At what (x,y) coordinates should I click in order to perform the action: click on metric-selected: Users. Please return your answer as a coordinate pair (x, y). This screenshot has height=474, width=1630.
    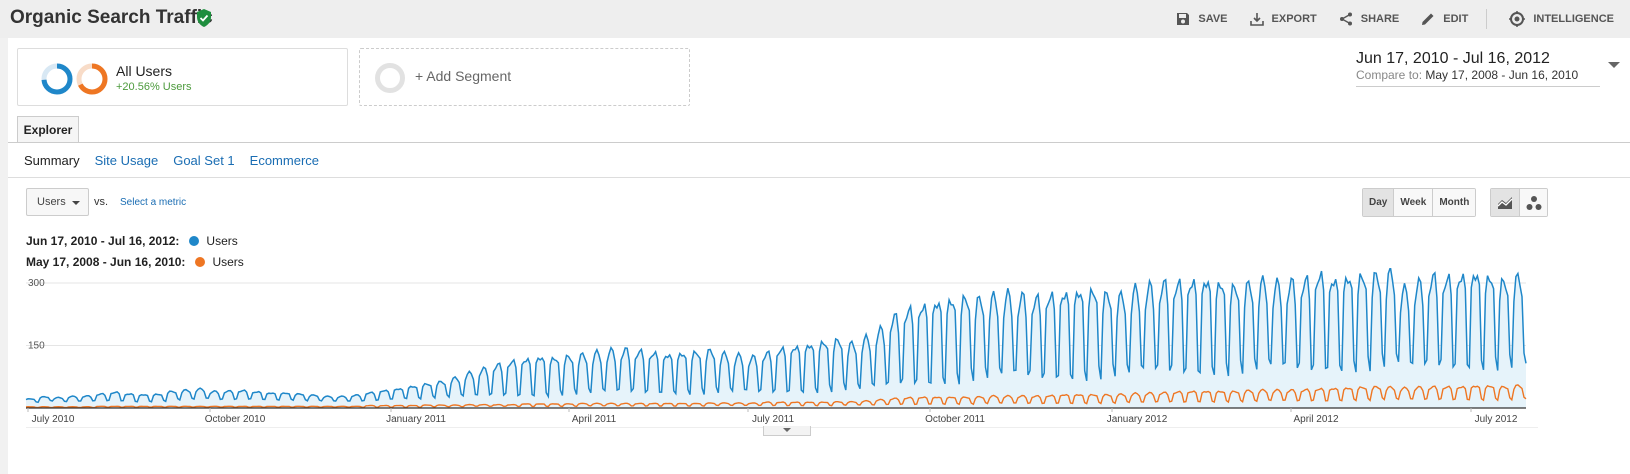
    Looking at the image, I should click on (51, 202).